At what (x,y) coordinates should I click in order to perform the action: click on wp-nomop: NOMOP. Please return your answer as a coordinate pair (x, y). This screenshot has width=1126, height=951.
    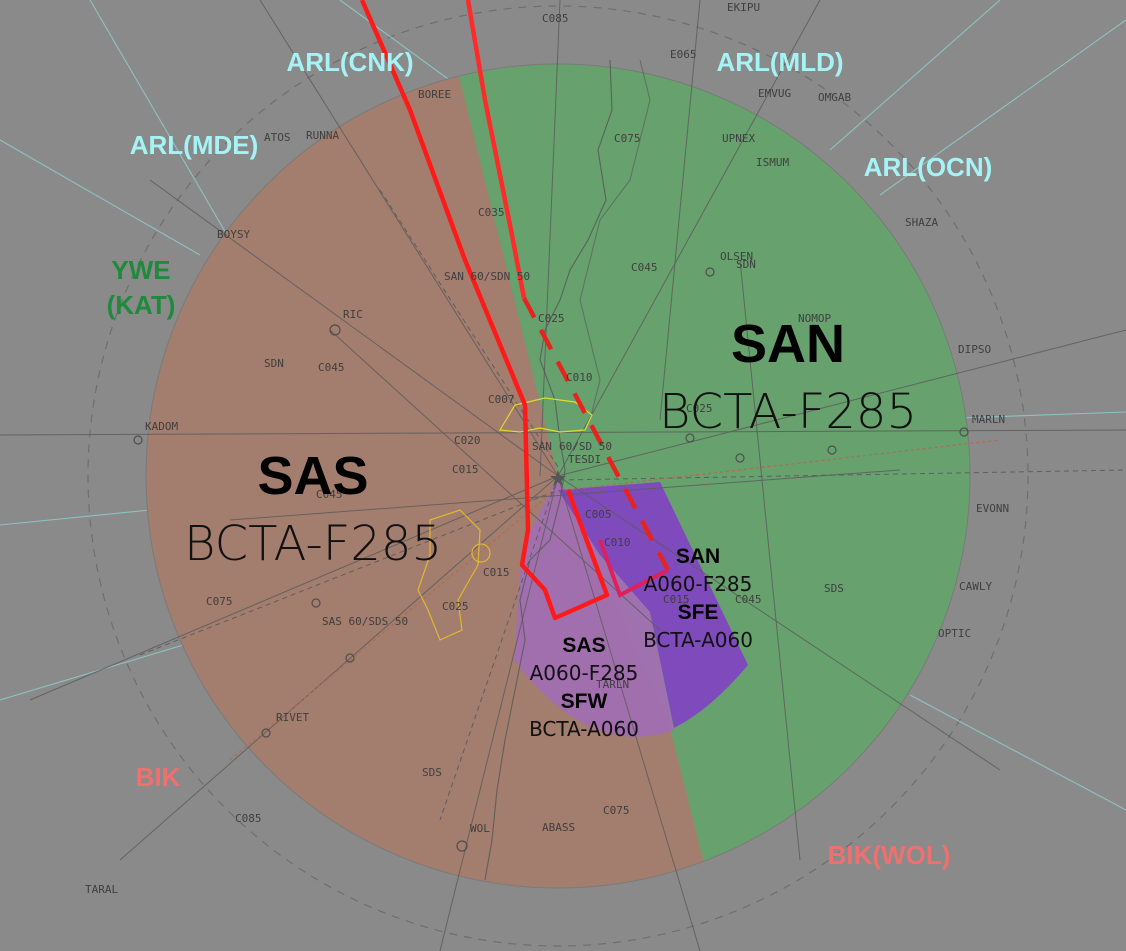
    Looking at the image, I should click on (814, 318).